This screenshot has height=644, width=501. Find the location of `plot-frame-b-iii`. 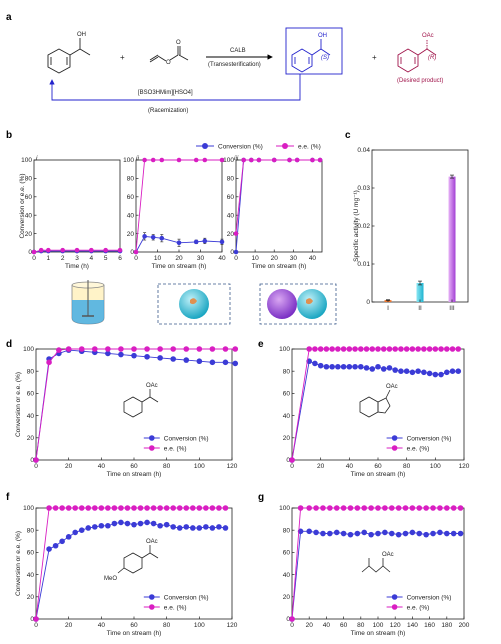

plot-frame-b-iii is located at coordinates (279, 206).